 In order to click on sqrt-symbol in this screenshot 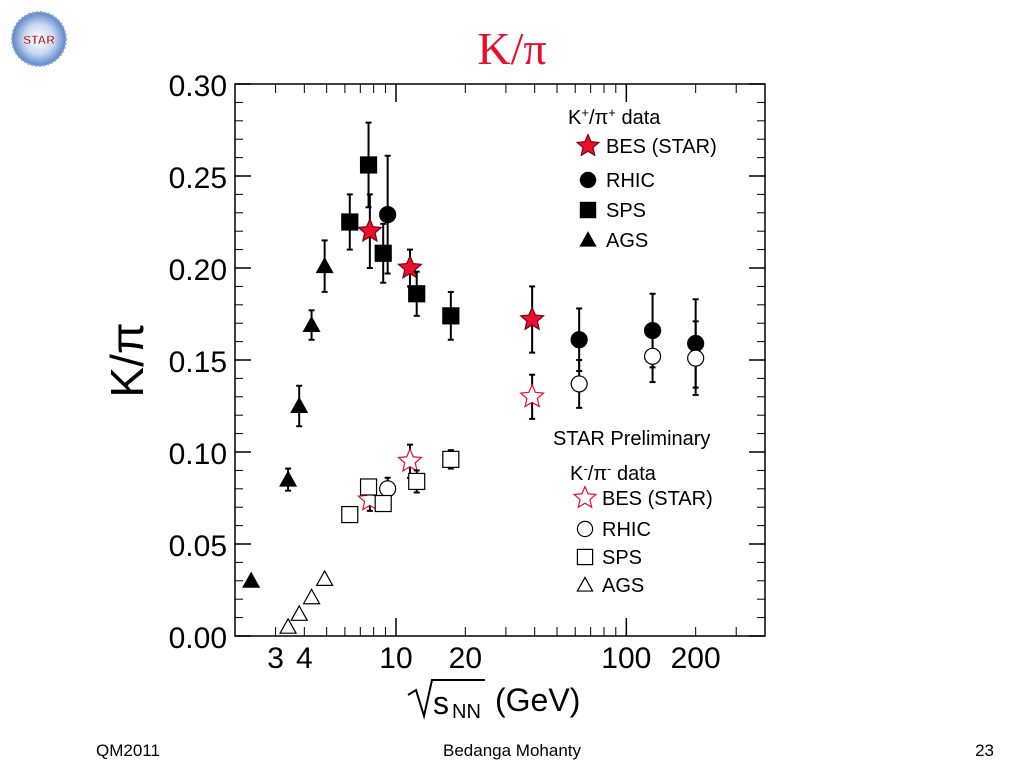, I will do `click(446, 699)`.